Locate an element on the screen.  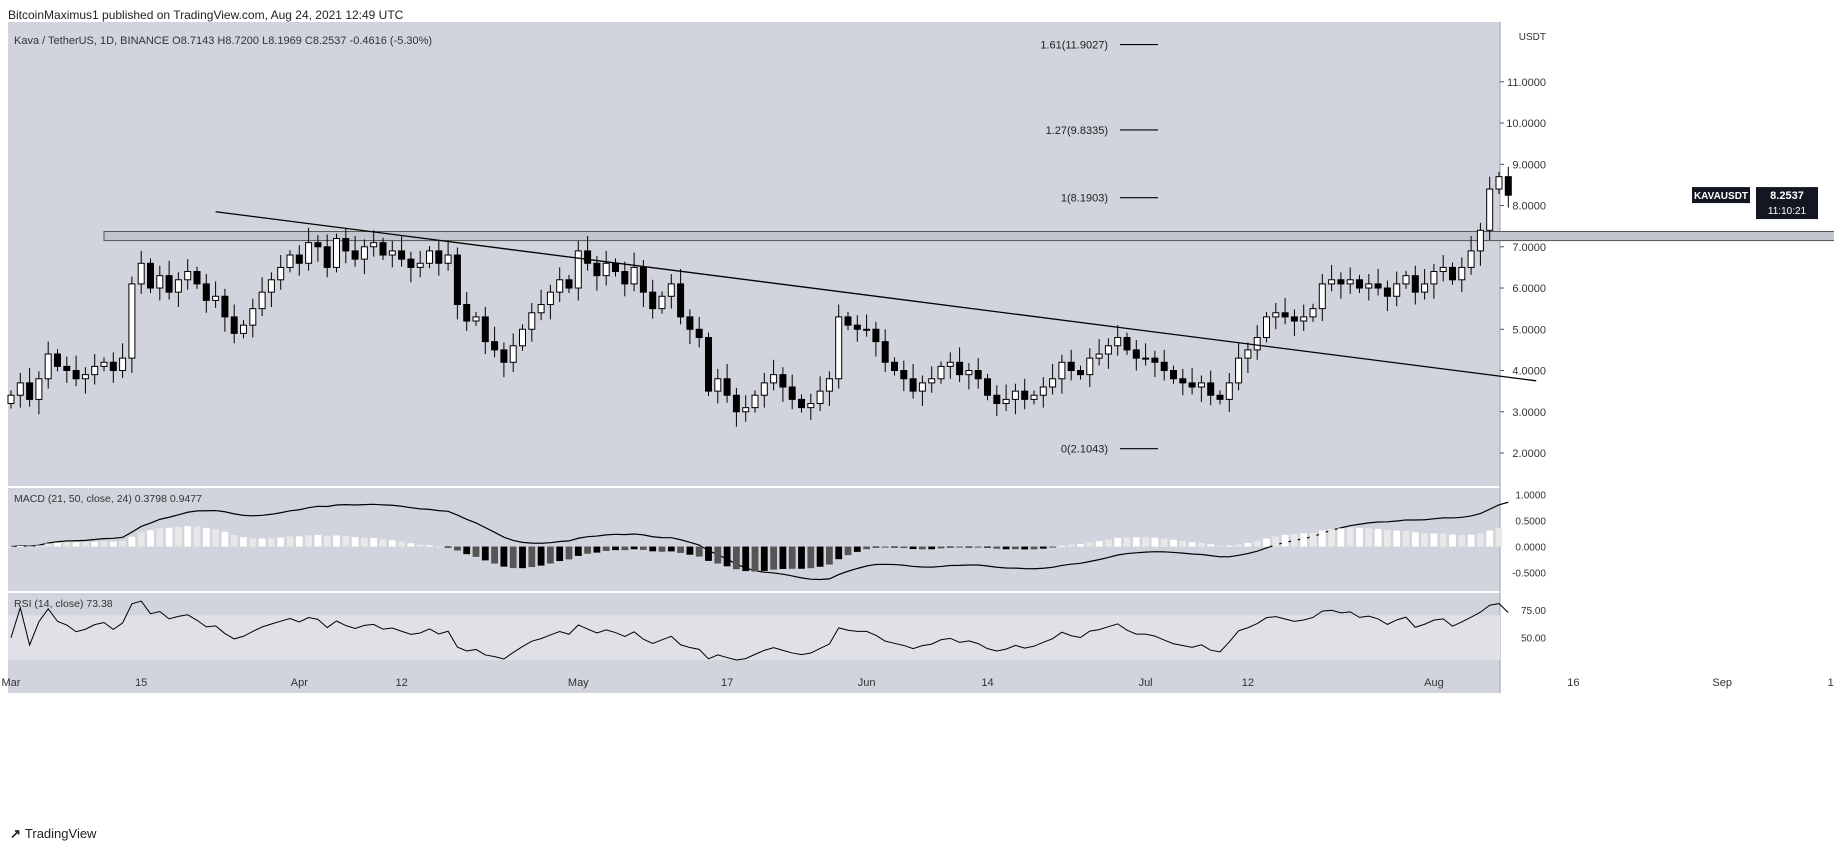
macd-tick-label: -0.5000 is located at coordinates (1529, 574).